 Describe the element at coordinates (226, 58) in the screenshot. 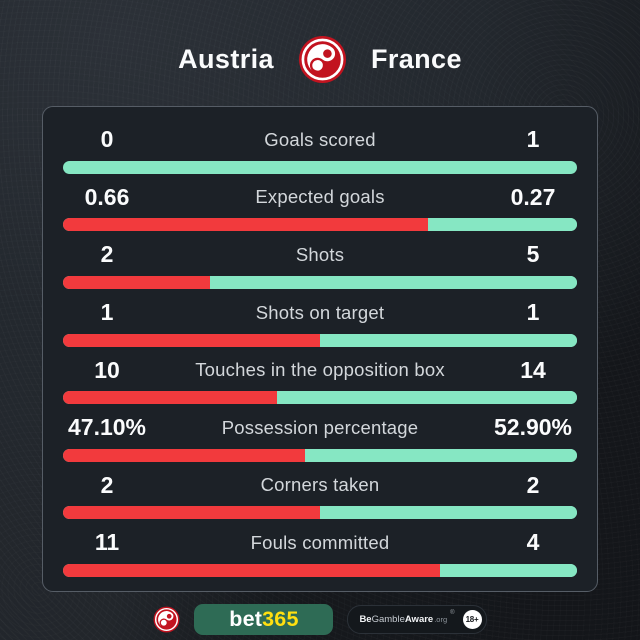

I see `home-team-name: Austria` at that location.